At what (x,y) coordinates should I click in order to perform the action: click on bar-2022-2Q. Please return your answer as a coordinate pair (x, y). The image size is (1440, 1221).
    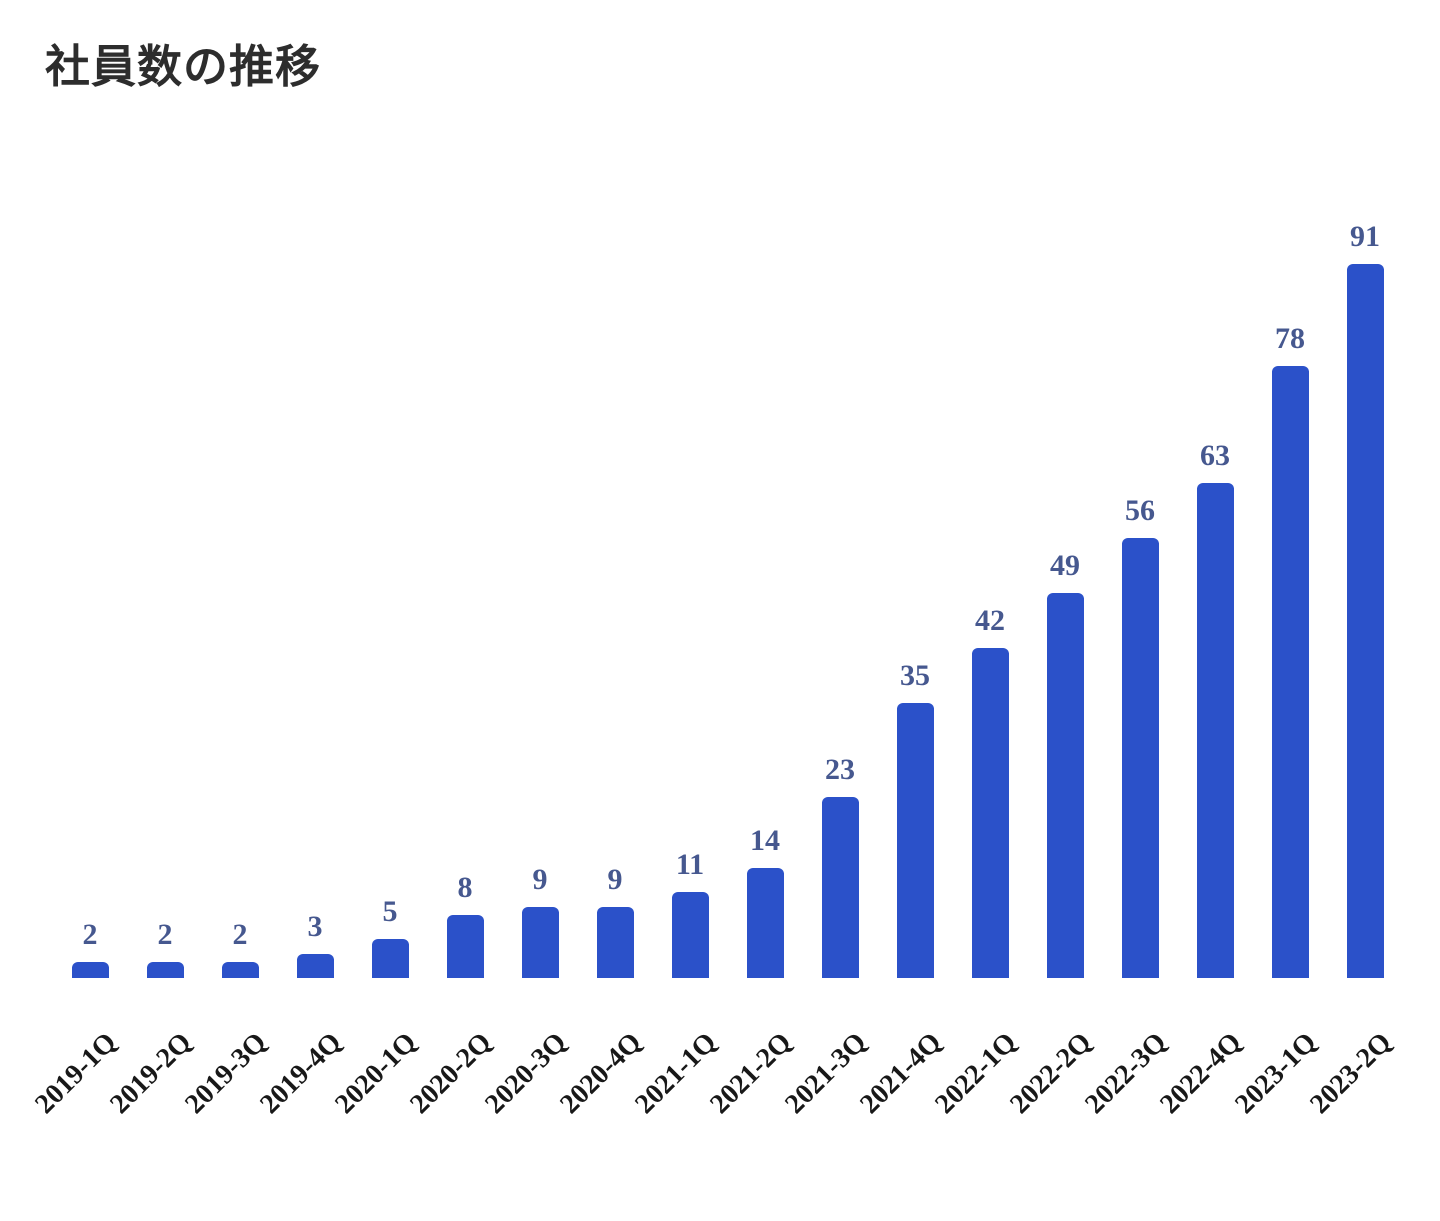
    Looking at the image, I should click on (1065, 785).